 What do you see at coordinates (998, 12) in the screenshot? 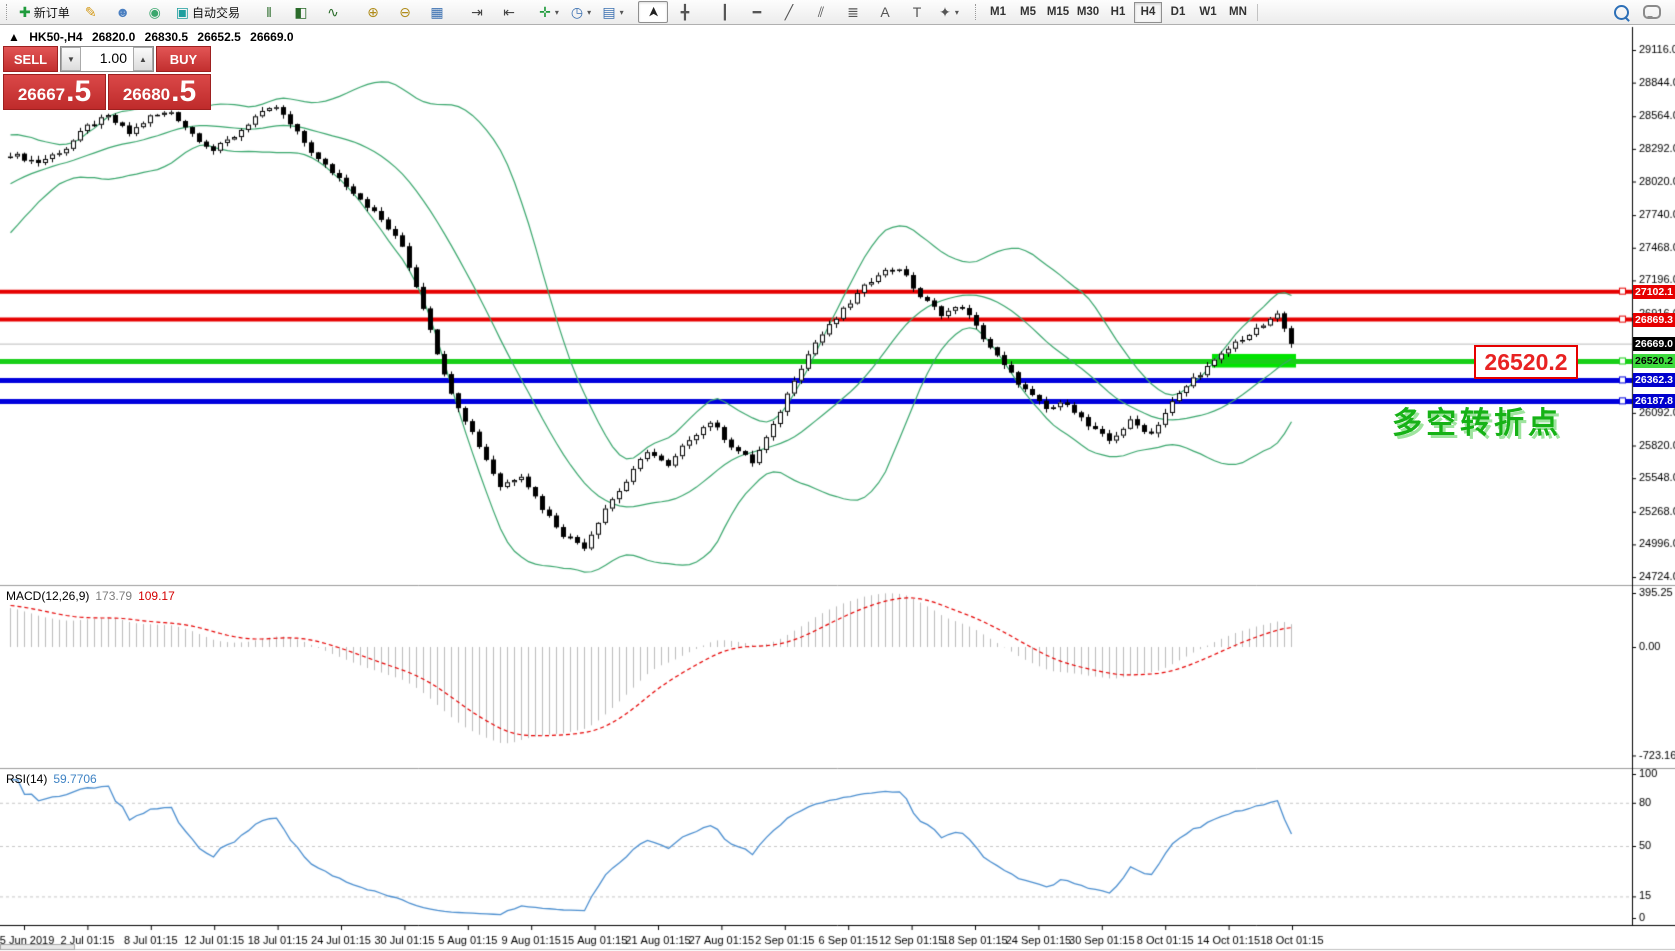
I see `timeframe-m1: M1` at bounding box center [998, 12].